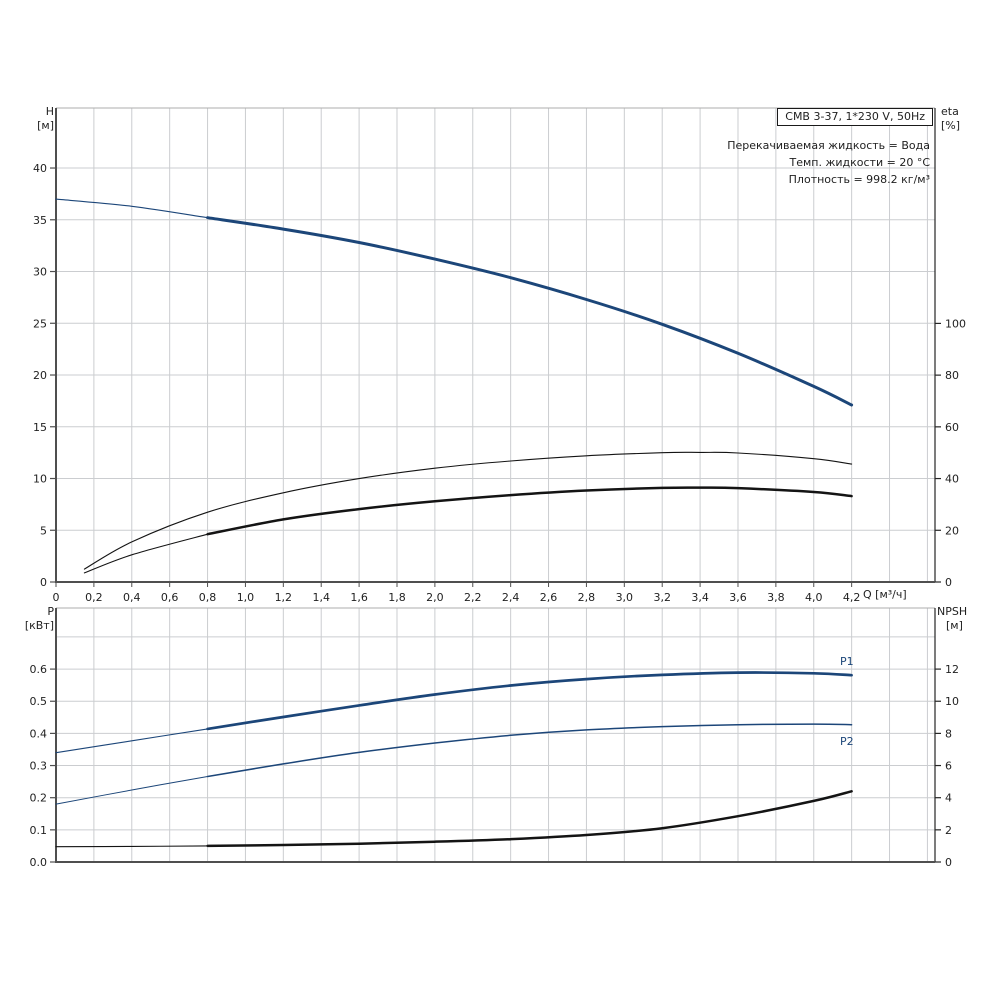 Image resolution: width=1000 pixels, height=1000 pixels. I want to click on P2-curve, so click(529, 750).